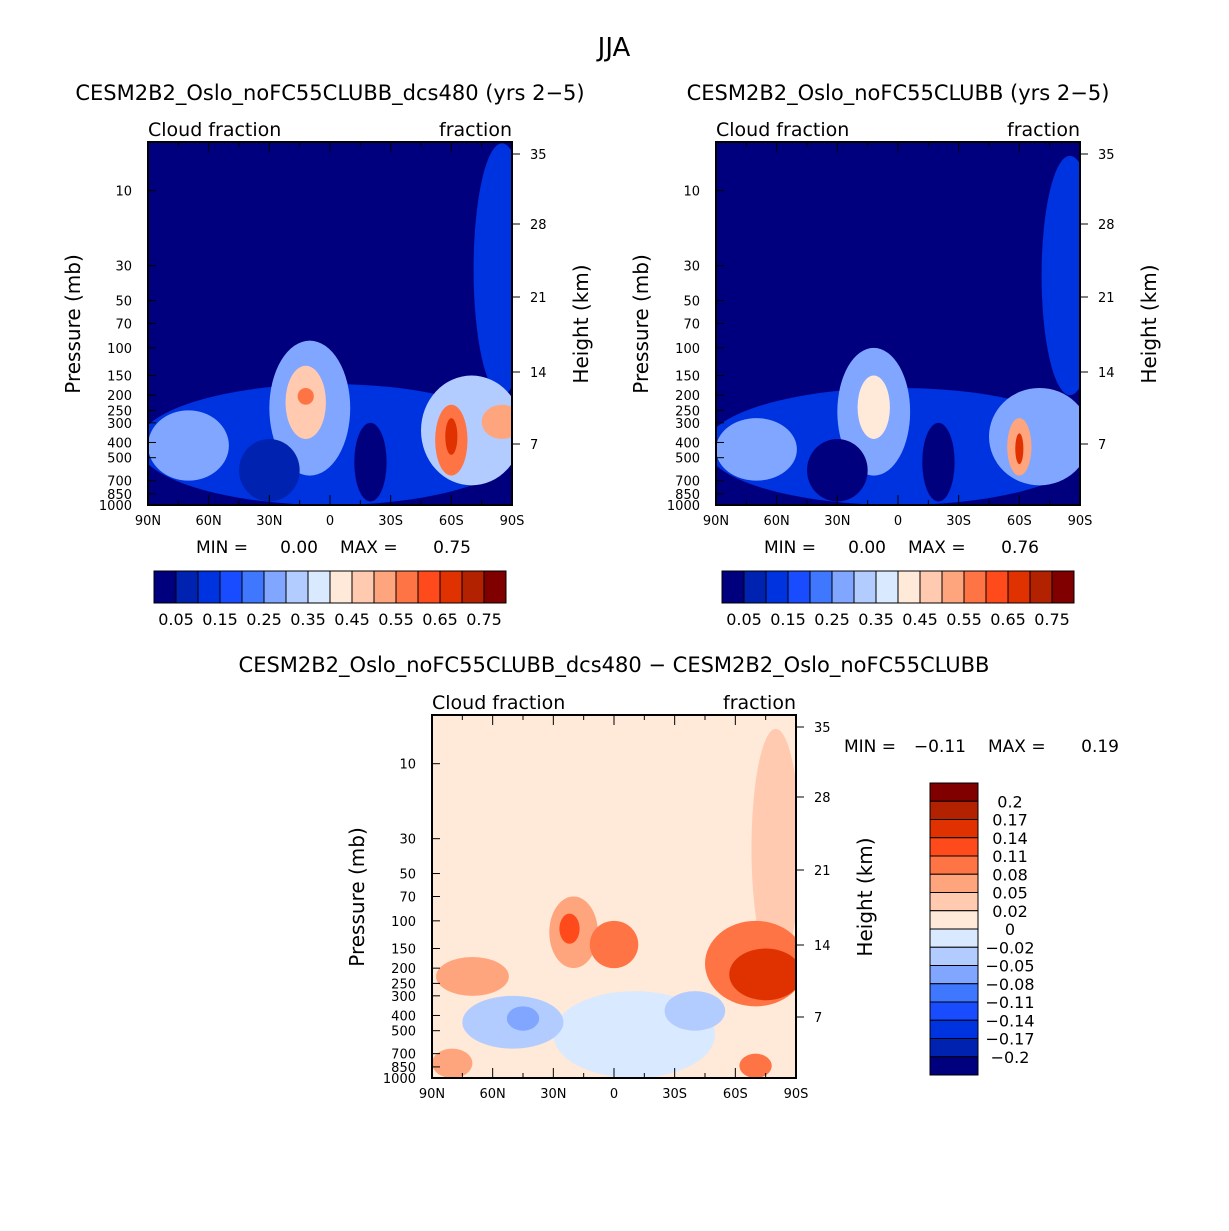  What do you see at coordinates (1010, 911) in the screenshot?
I see `colorbar-label: 0.02` at bounding box center [1010, 911].